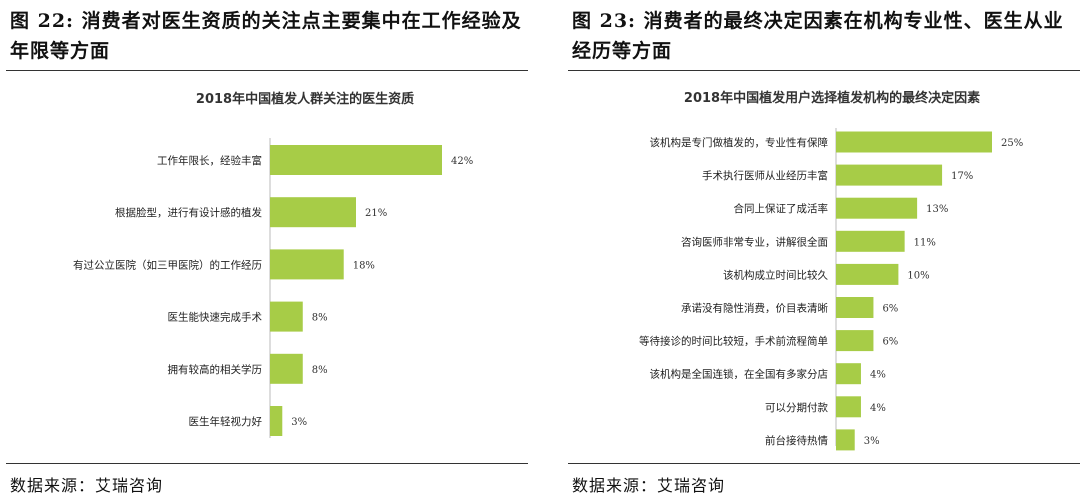  What do you see at coordinates (364, 265) in the screenshot?
I see `value-label: 18%` at bounding box center [364, 265].